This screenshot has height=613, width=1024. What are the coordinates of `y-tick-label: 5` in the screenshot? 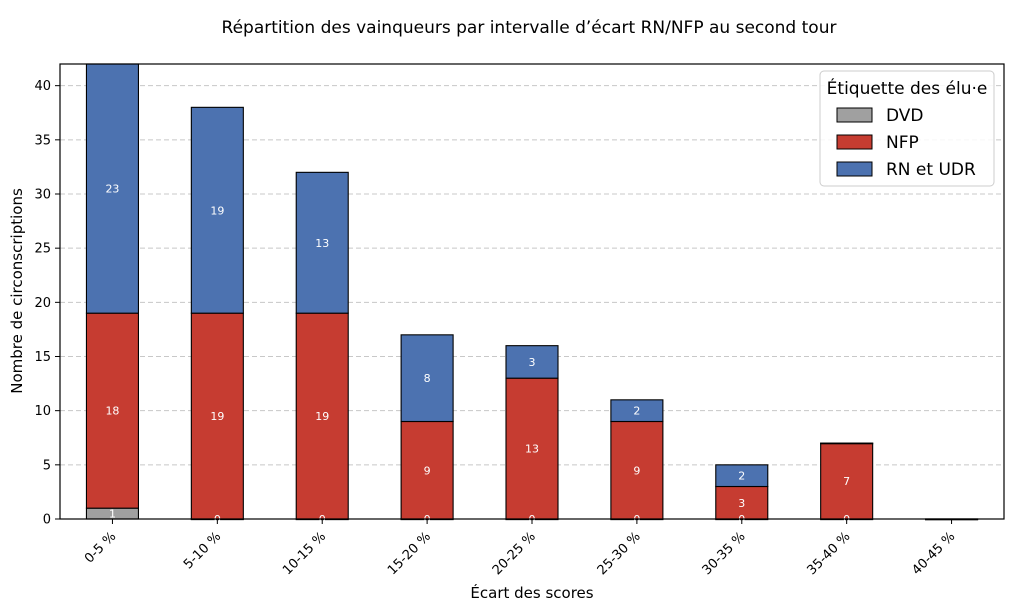 It's located at (47, 465).